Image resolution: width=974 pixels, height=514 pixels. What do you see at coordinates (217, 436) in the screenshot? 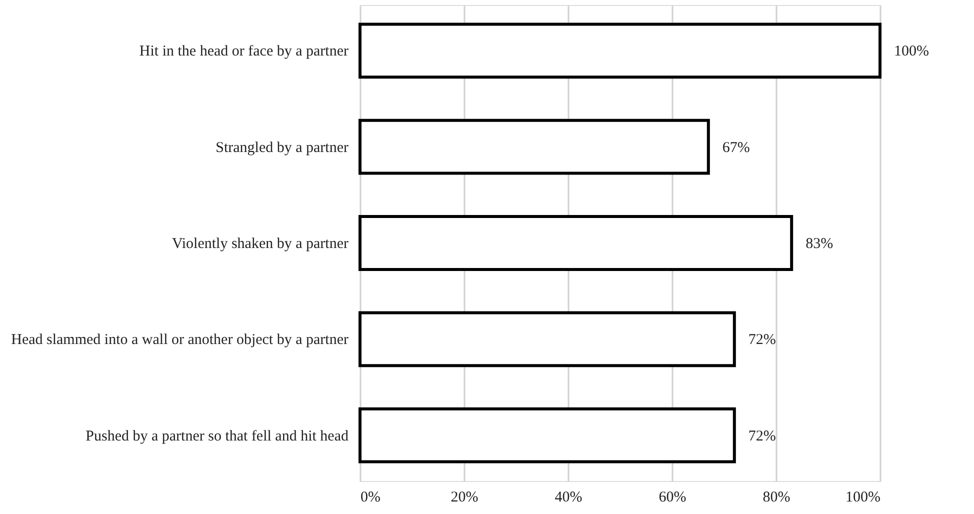
I see `y-tick-label: Pushed by a partner so that fell and hit head` at bounding box center [217, 436].